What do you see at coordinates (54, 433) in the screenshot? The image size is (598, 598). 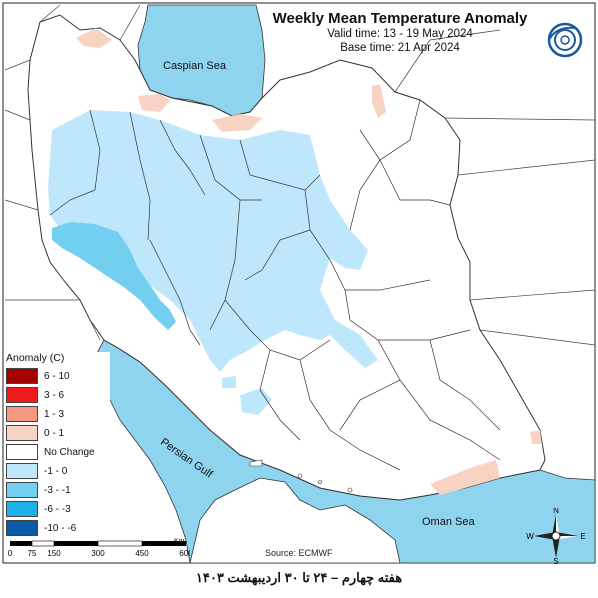 I see `legend-label: 0 - 1` at bounding box center [54, 433].